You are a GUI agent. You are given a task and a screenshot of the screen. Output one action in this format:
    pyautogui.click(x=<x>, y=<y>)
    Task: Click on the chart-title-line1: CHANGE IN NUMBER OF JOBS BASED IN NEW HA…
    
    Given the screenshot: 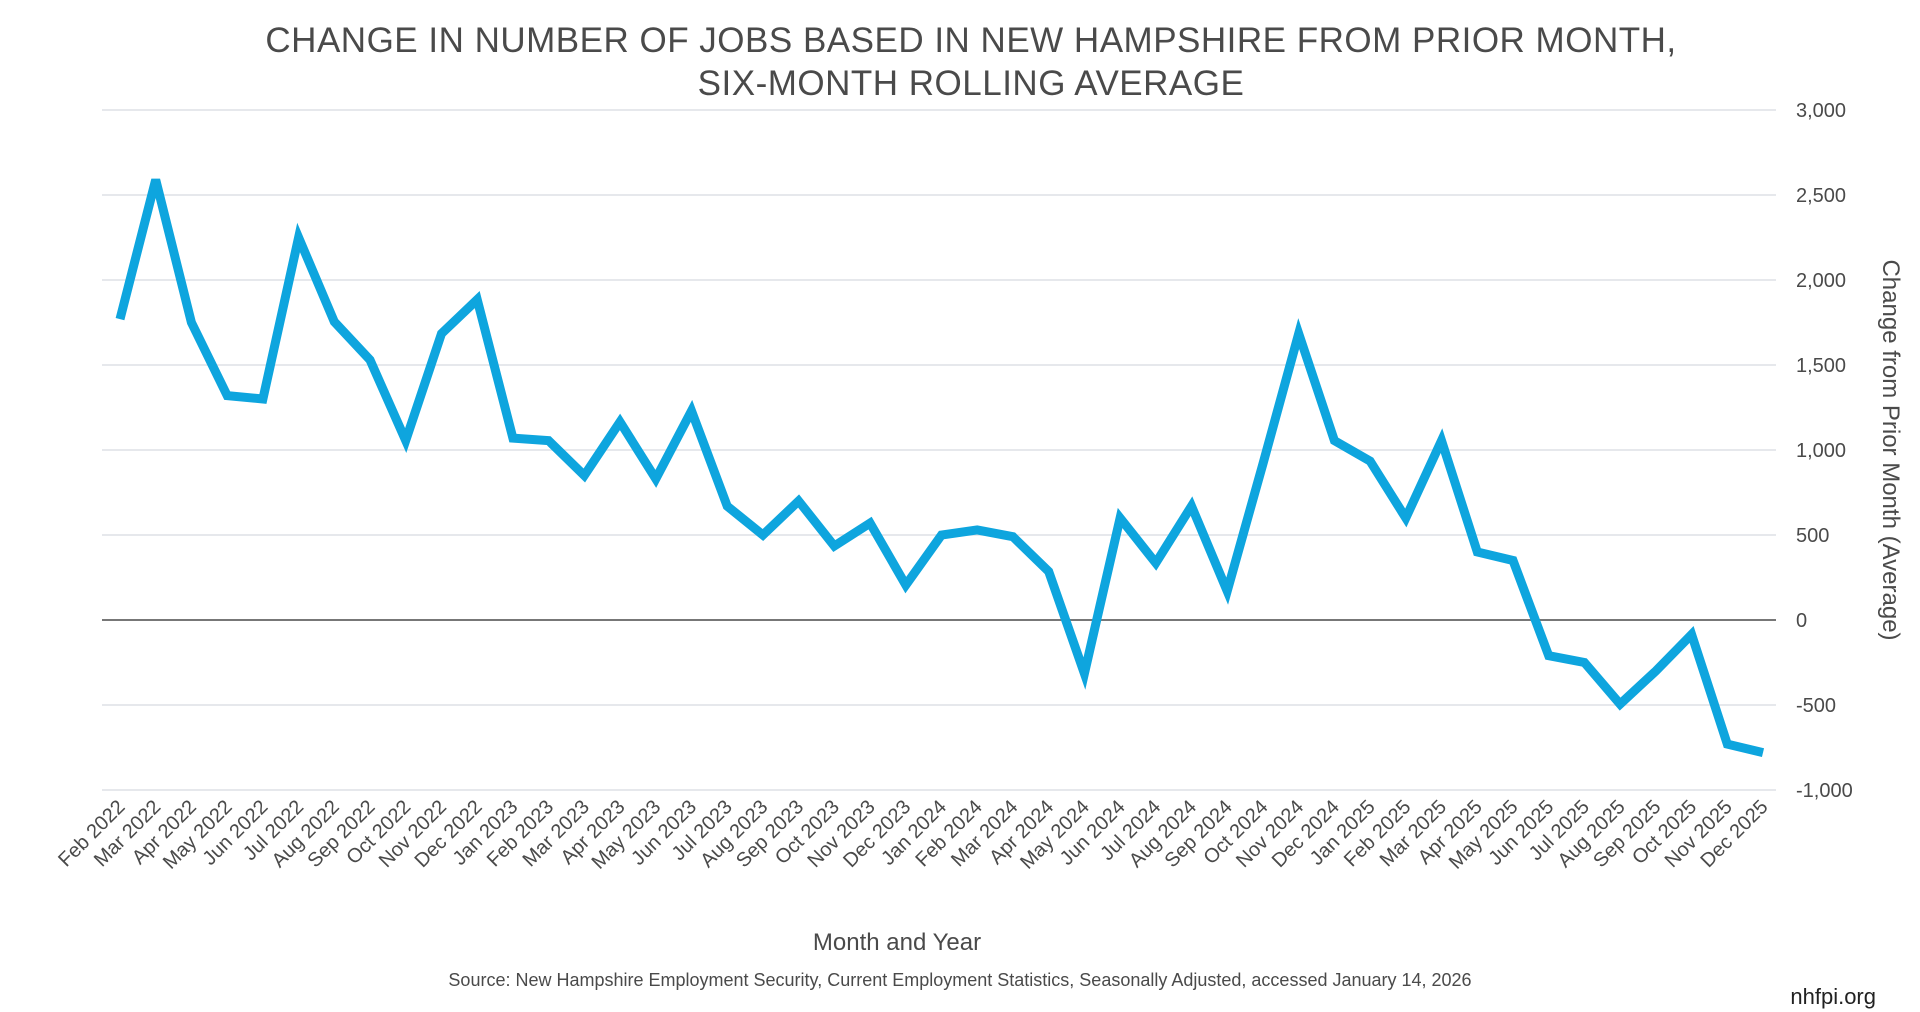 What is the action you would take?
    pyautogui.click(x=970, y=40)
    